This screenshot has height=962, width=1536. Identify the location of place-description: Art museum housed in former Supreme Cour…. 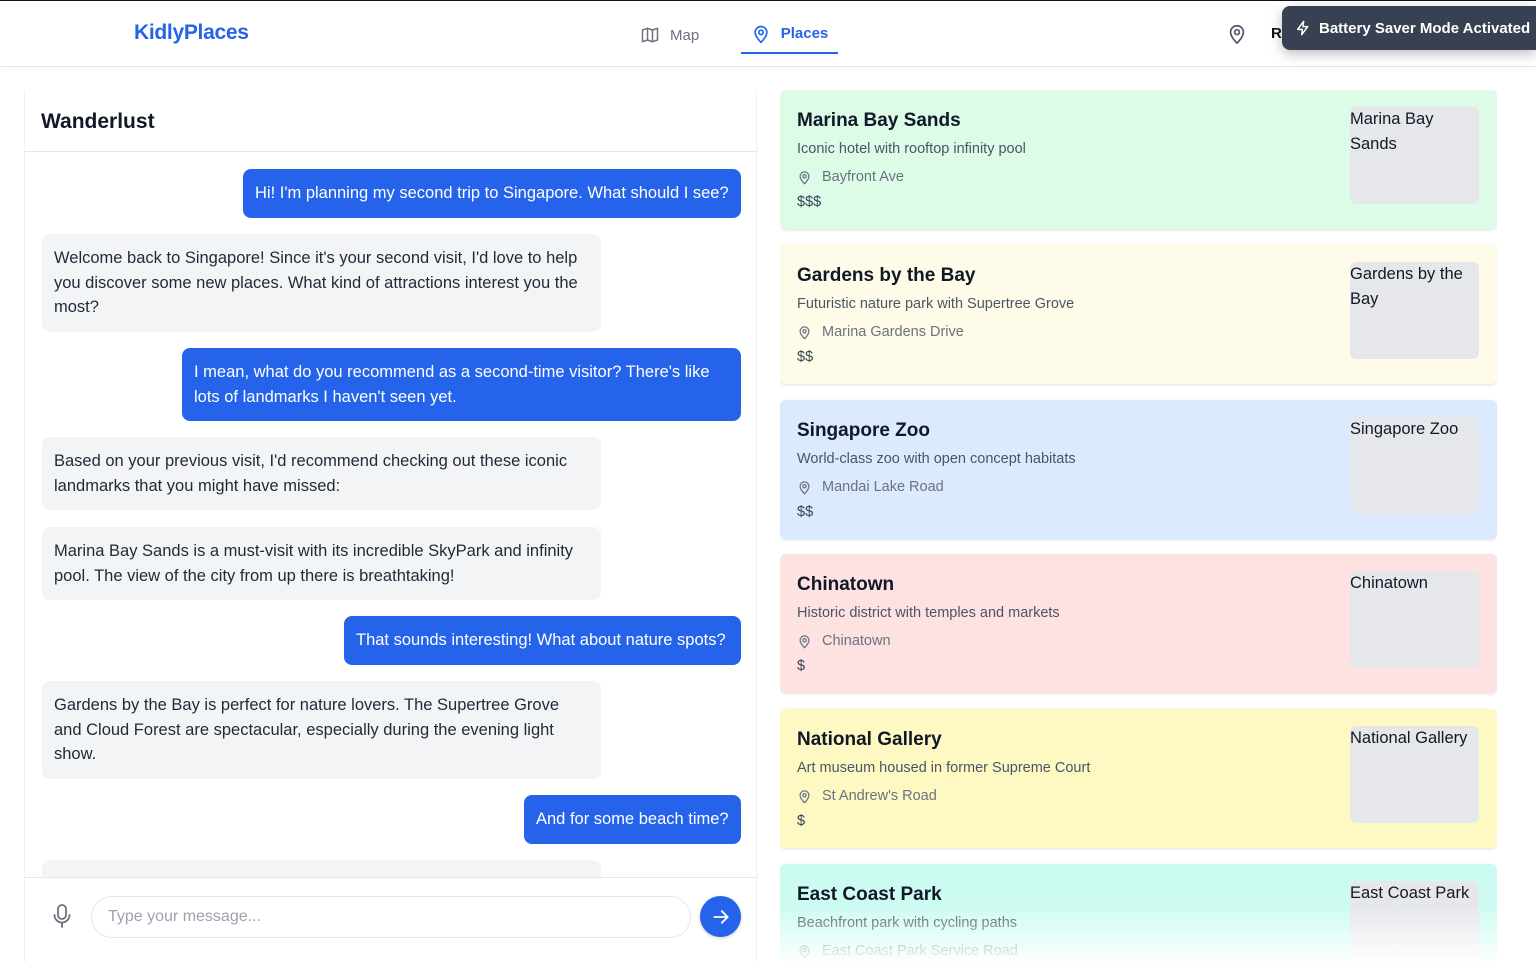
(944, 768).